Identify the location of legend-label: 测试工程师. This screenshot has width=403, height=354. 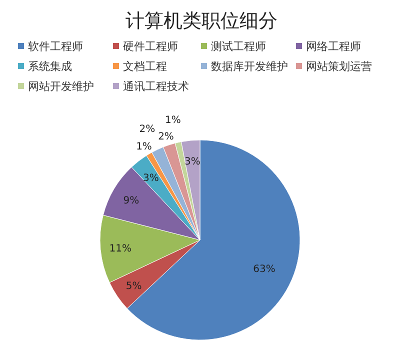
(238, 46).